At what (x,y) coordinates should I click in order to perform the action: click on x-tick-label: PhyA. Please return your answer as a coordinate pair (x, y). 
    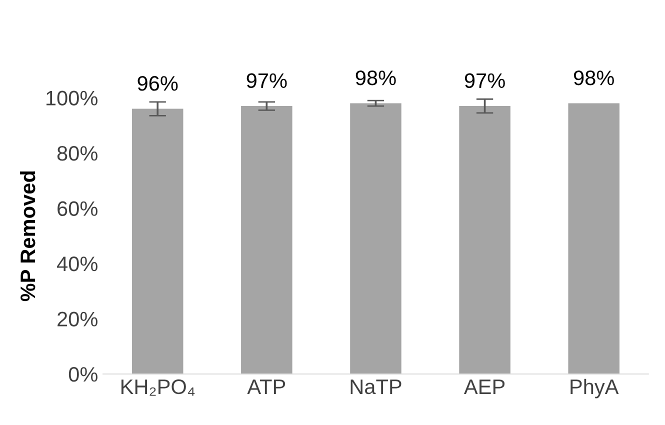
    Looking at the image, I should click on (594, 388).